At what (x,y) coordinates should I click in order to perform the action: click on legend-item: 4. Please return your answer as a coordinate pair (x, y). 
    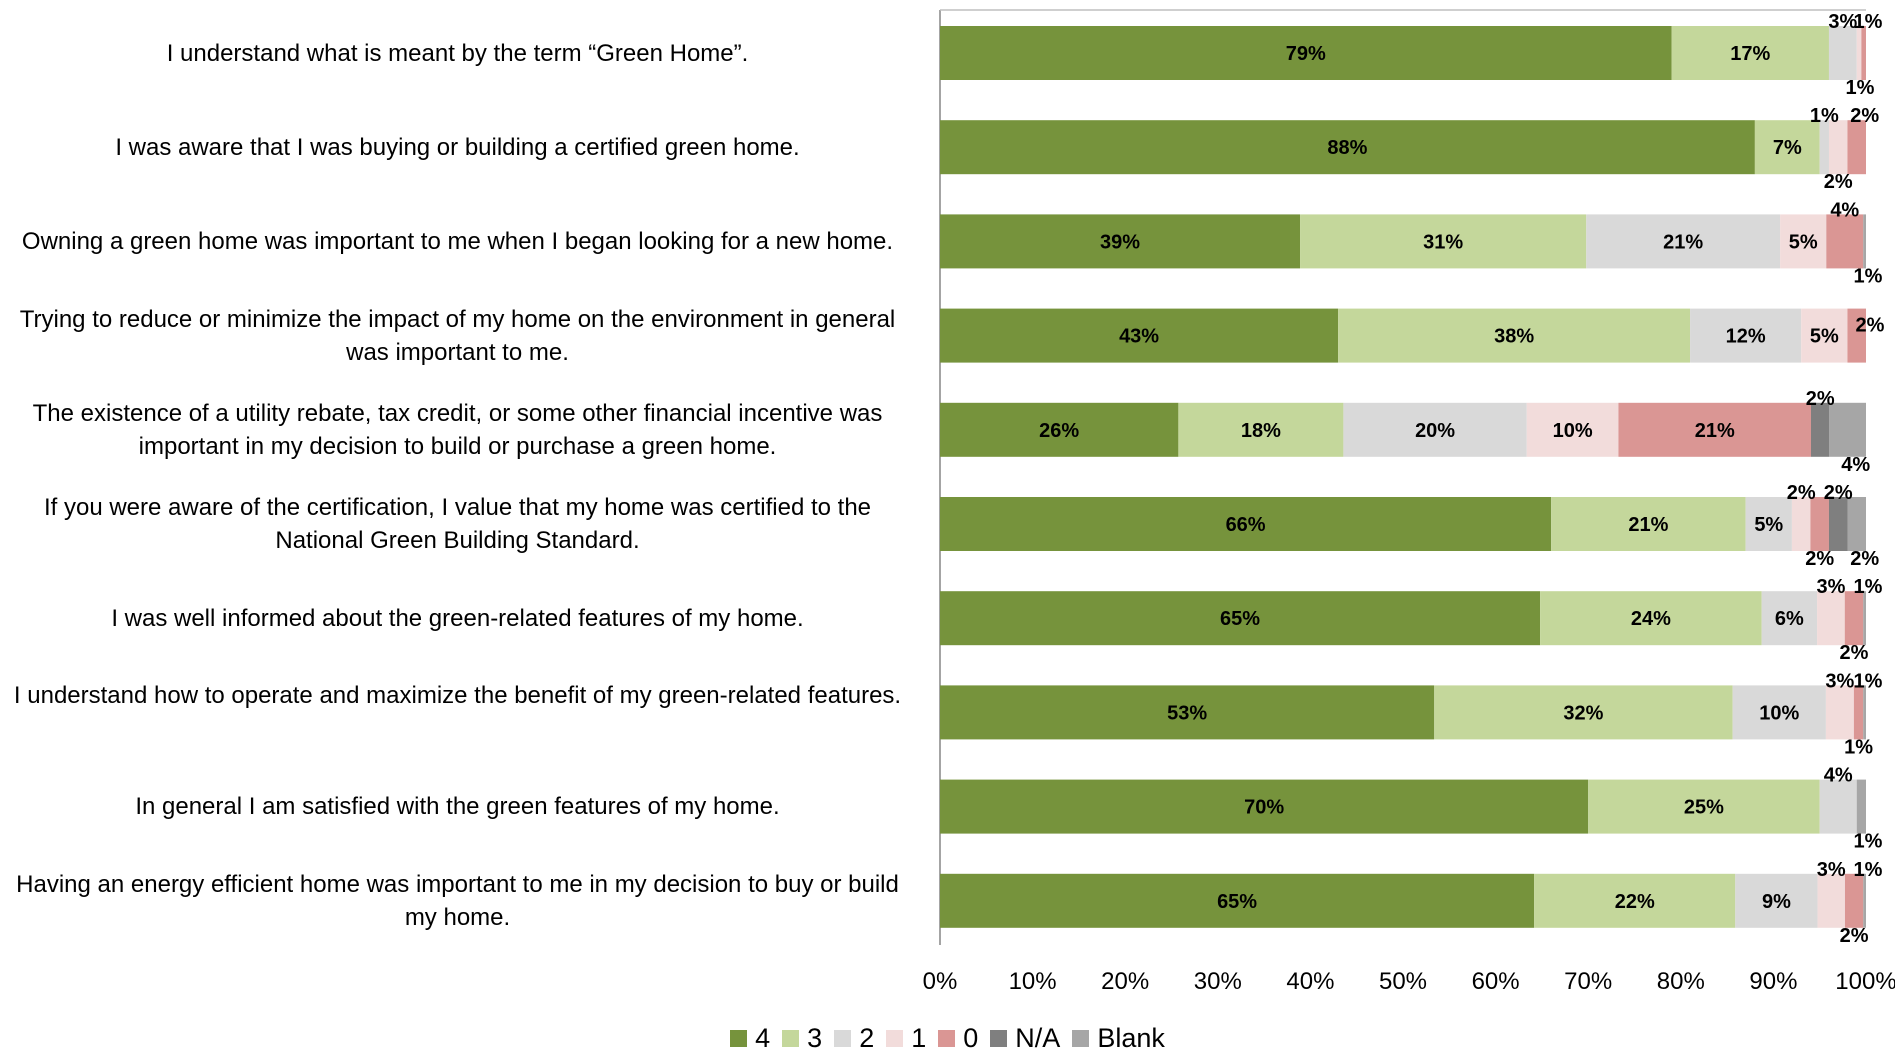
    Looking at the image, I should click on (750, 1038).